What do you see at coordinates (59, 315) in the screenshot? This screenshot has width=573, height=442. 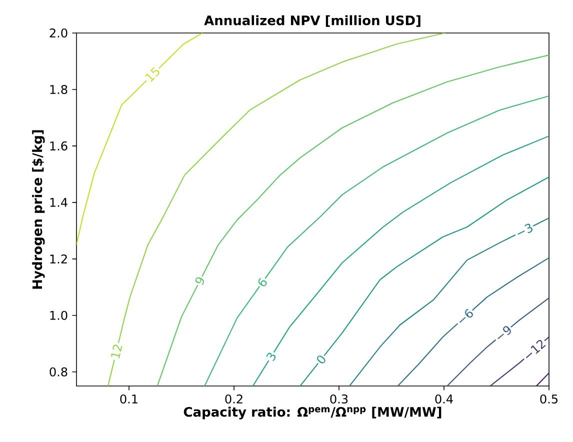 I see `y-tick-label: 1.0` at bounding box center [59, 315].